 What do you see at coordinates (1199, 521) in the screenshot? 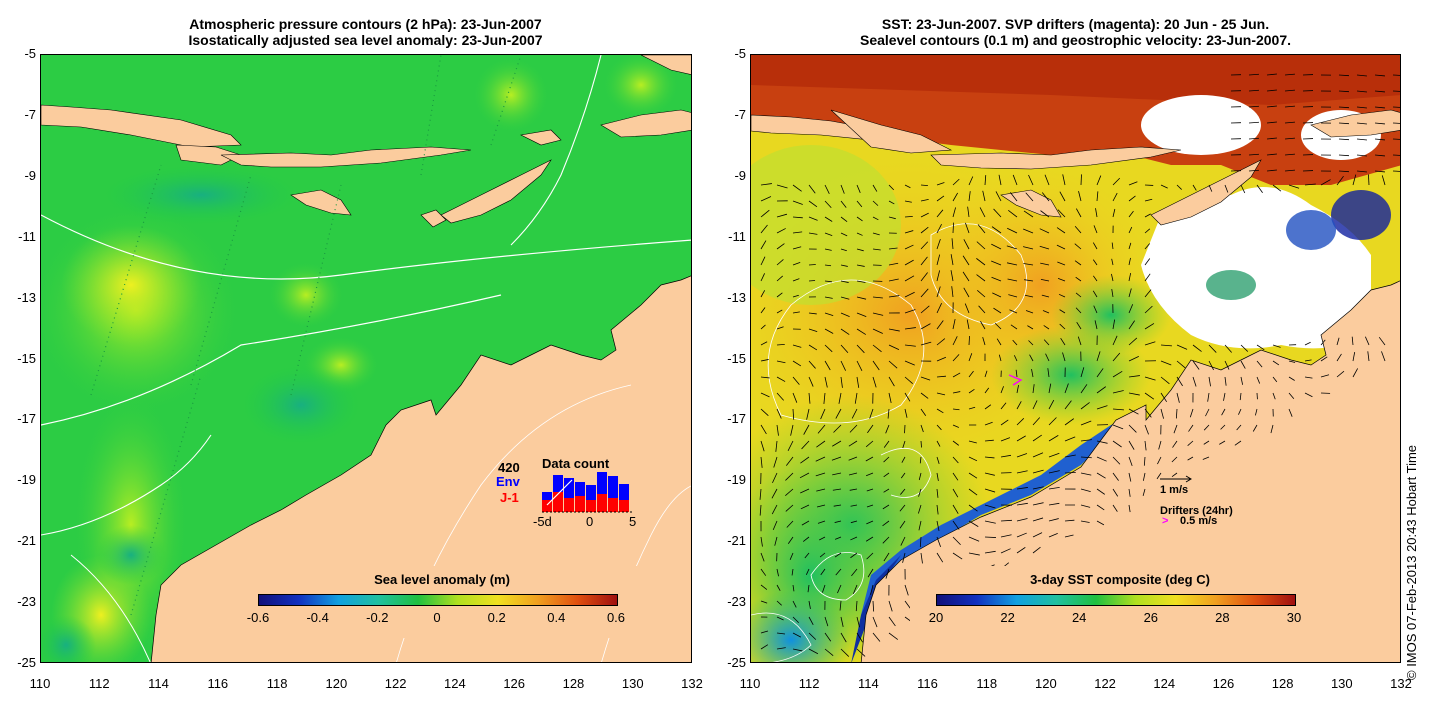
I see `drifters-legend-value: 0.5 m/s` at bounding box center [1199, 521].